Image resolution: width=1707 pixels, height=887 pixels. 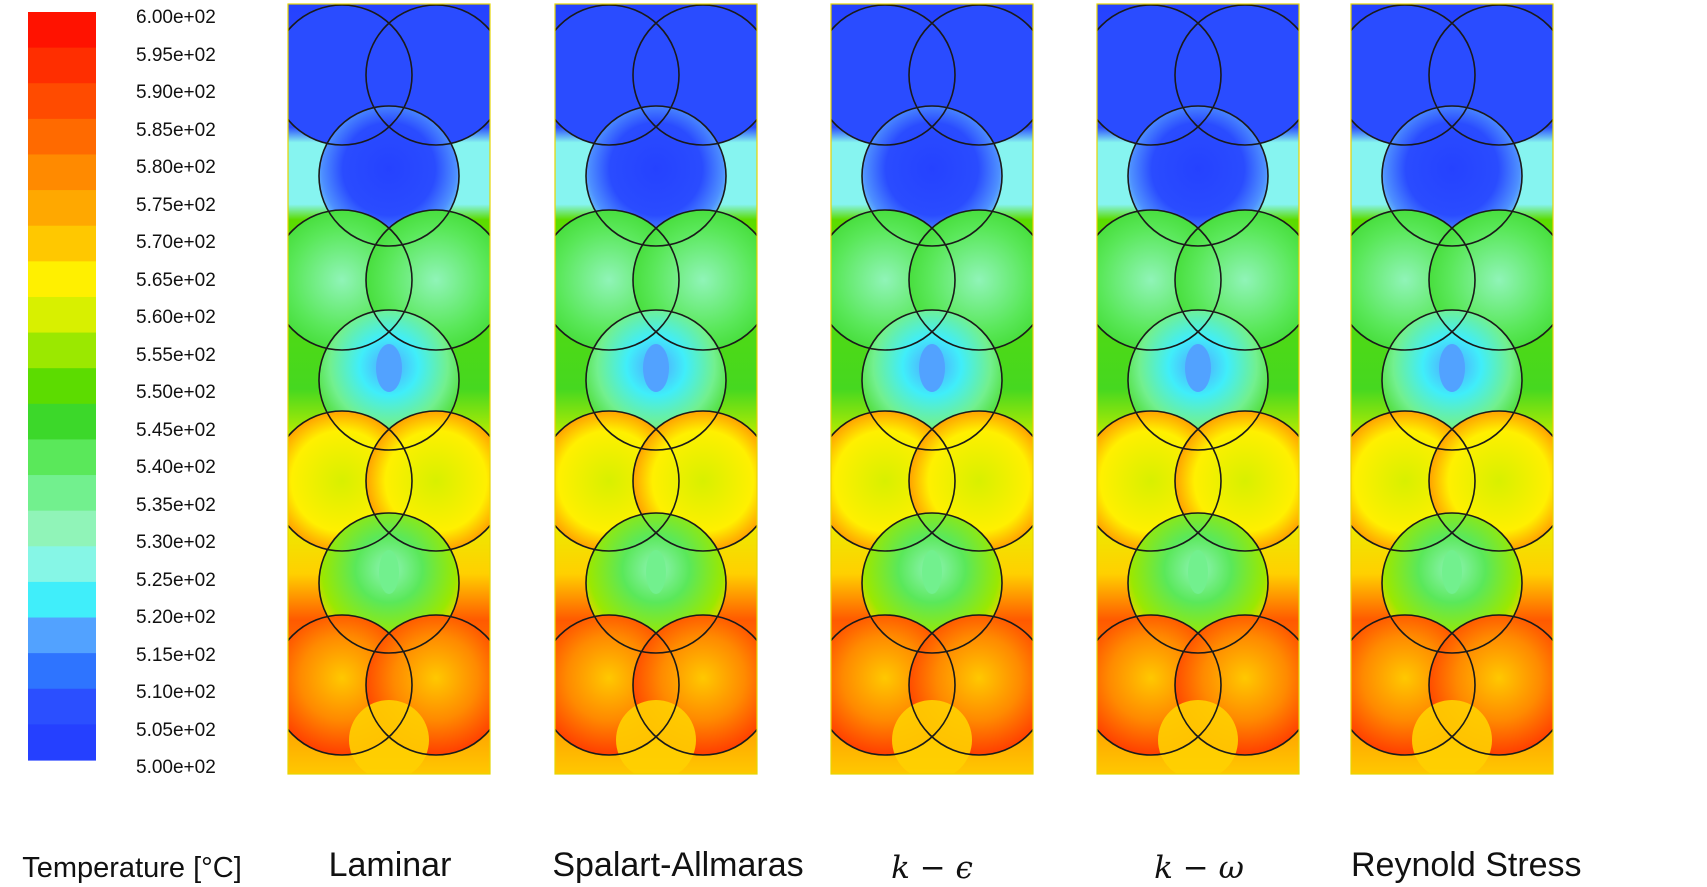 I want to click on panel-label-laminar: Laminar, so click(x=390, y=865).